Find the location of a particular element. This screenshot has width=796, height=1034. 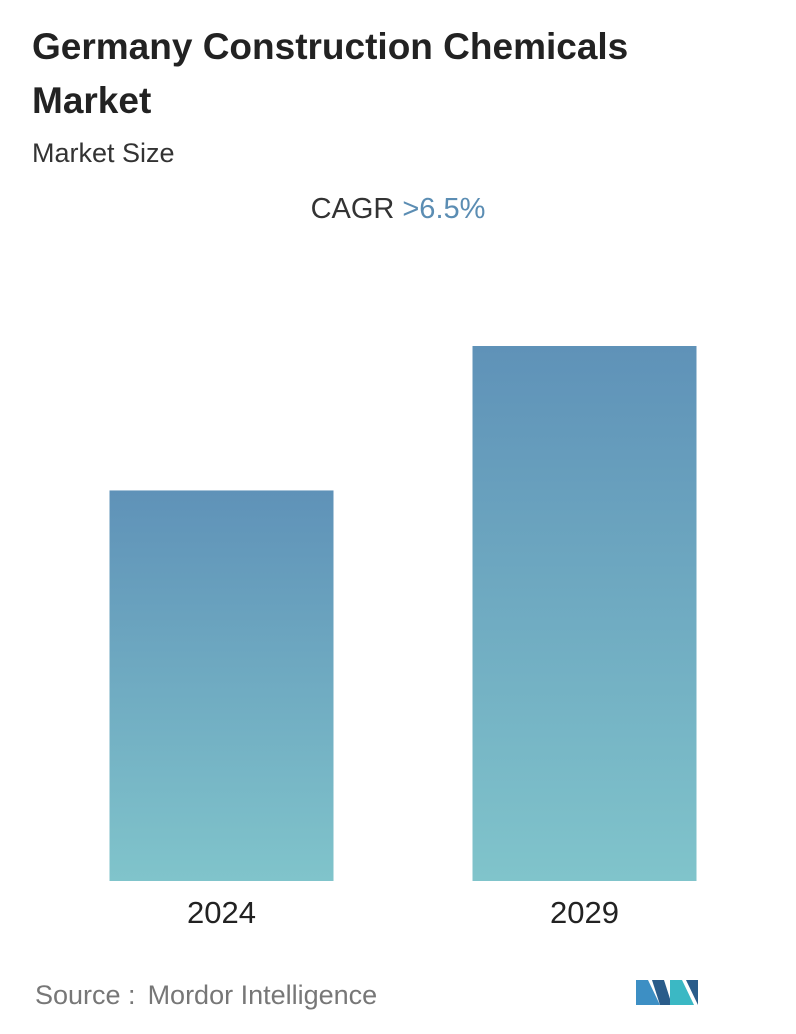

cagr-value: >6.5% is located at coordinates (443, 209).